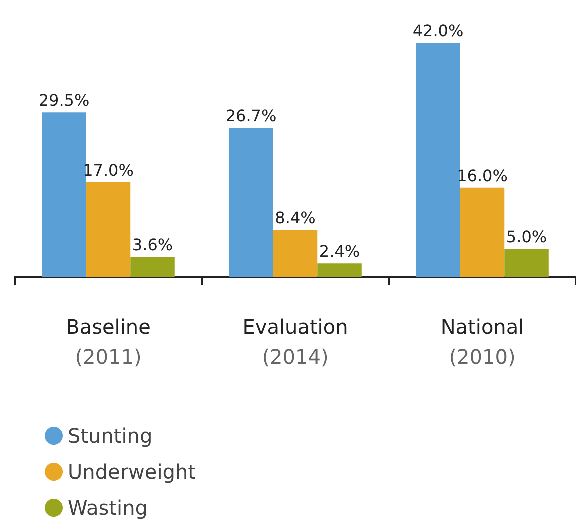  I want to click on data-label: 8.4%, so click(295, 218).